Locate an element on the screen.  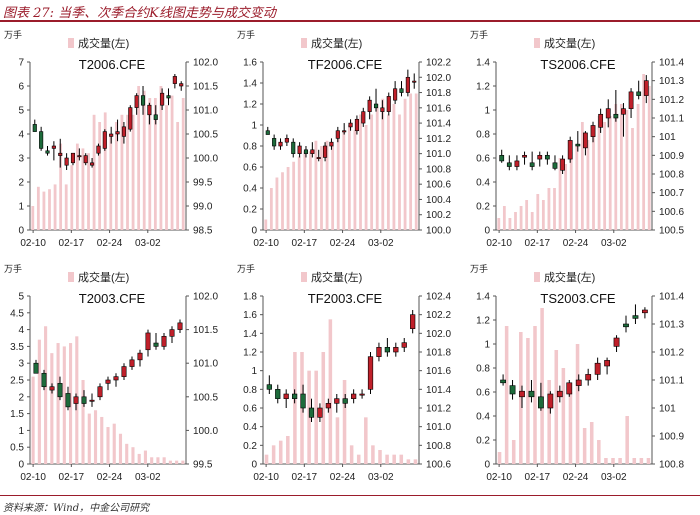
y-right-tick-label: 101.3 is located at coordinates (671, 325).